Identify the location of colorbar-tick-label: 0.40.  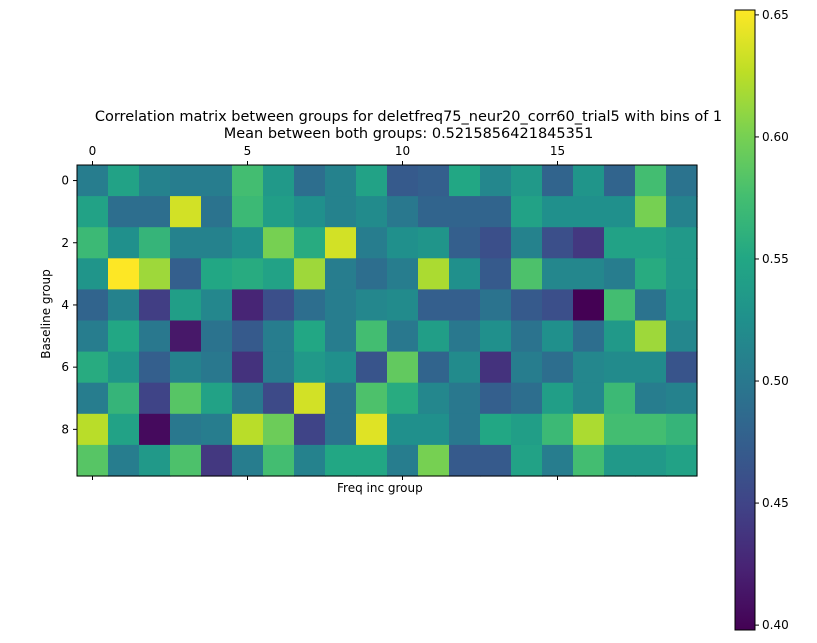
(775, 625).